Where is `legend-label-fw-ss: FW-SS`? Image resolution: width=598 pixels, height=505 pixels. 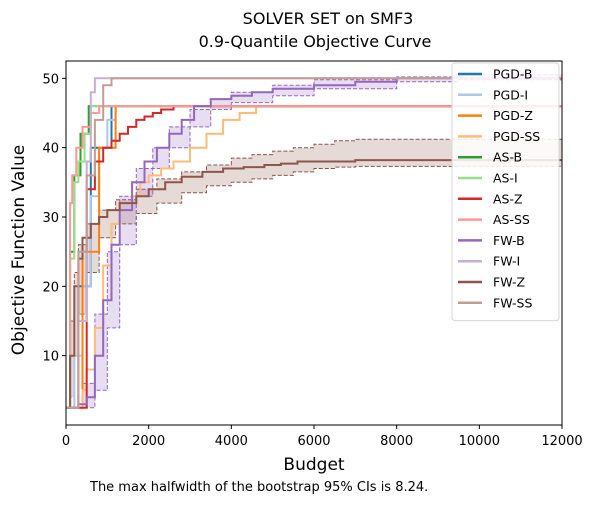
legend-label-fw-ss: FW-SS is located at coordinates (512, 302).